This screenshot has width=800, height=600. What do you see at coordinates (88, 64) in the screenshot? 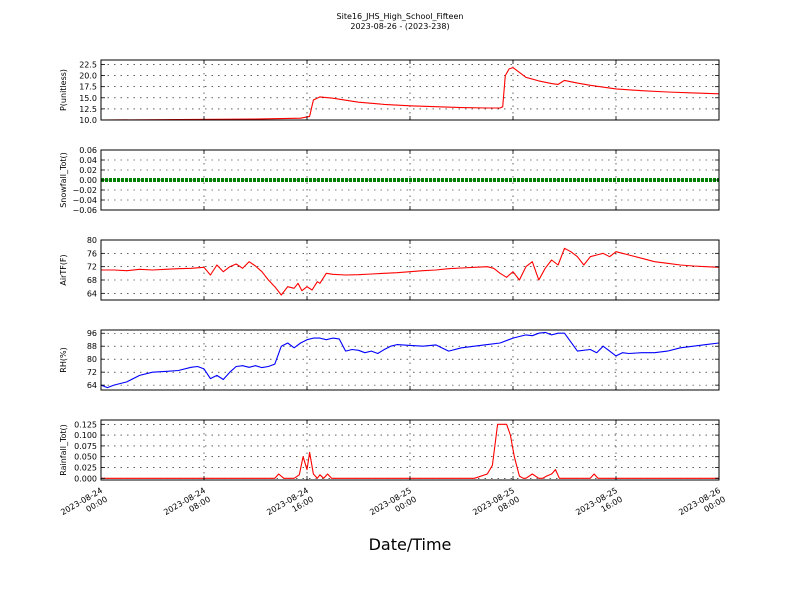
I see `y-tick-label: 22.5` at bounding box center [88, 64].